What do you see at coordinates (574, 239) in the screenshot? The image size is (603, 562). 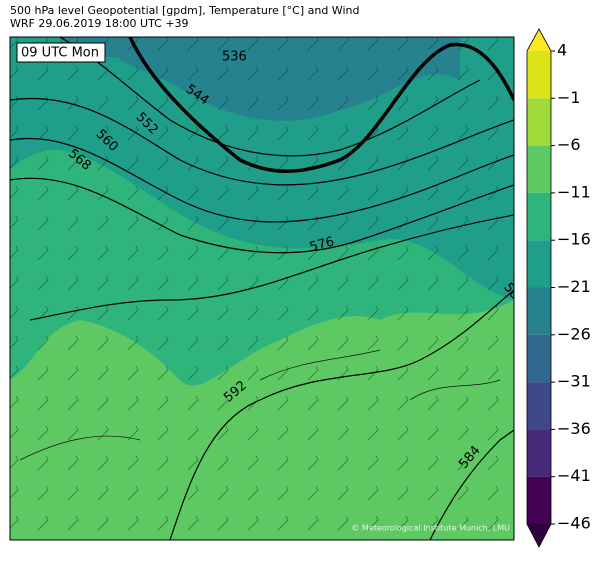 I see `colorbar-tick-label: −16` at bounding box center [574, 239].